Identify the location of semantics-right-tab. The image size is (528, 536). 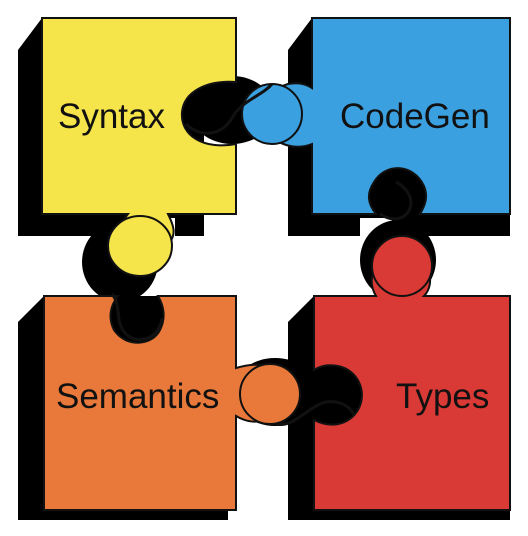
(270, 394).